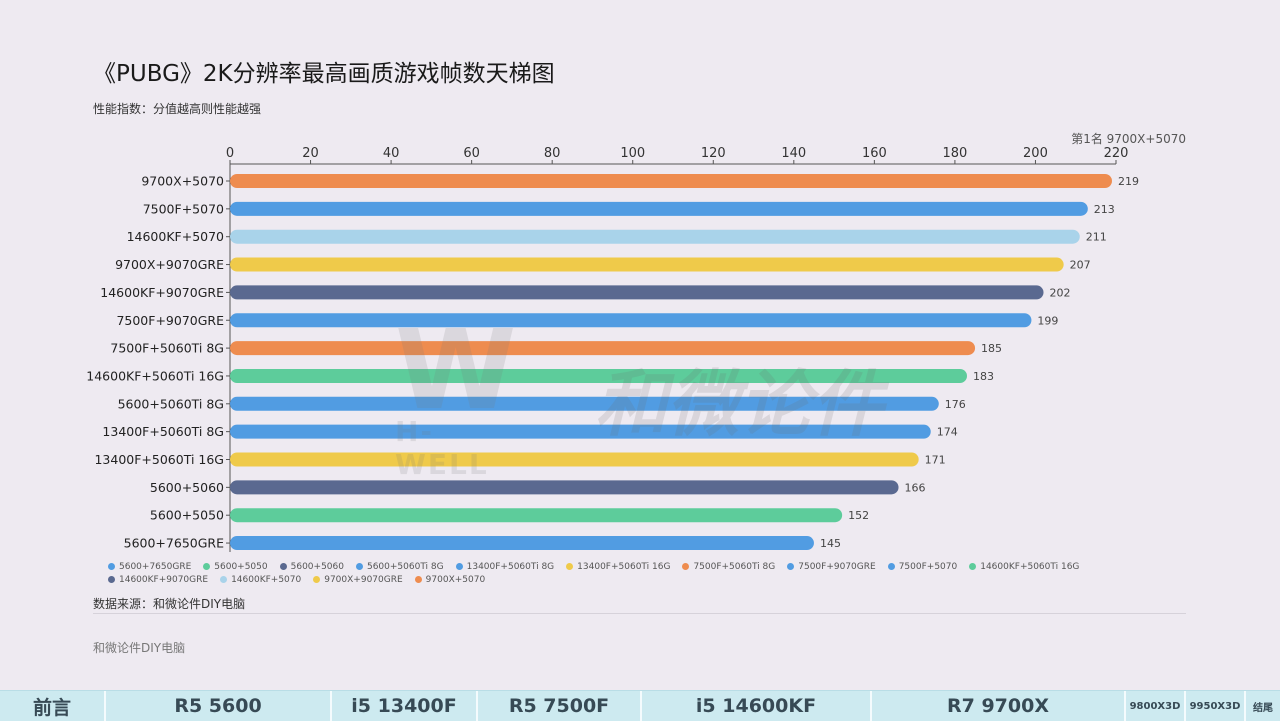  I want to click on y-tick-label: 13400F+5060Ti 8G, so click(163, 431).